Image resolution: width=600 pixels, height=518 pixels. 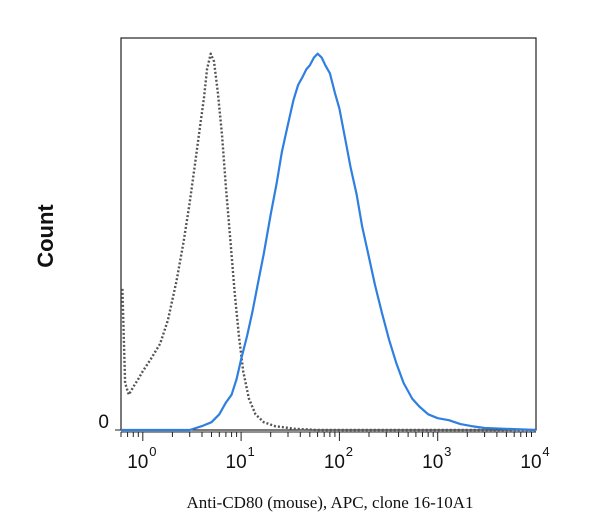 What do you see at coordinates (250, 451) in the screenshot?
I see `x-tick-exponent: 1` at bounding box center [250, 451].